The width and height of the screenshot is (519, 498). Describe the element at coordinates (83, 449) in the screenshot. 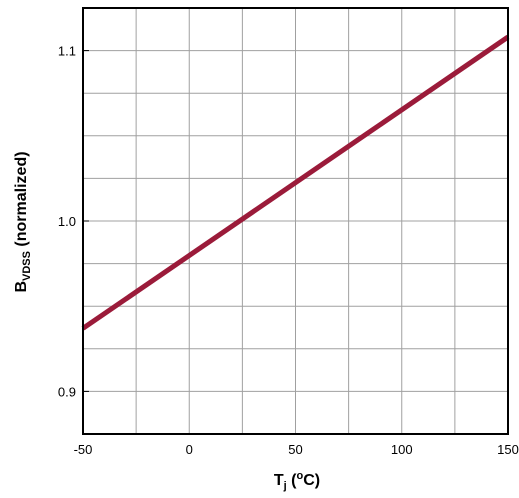

I see `x-tick-label: -50` at that location.